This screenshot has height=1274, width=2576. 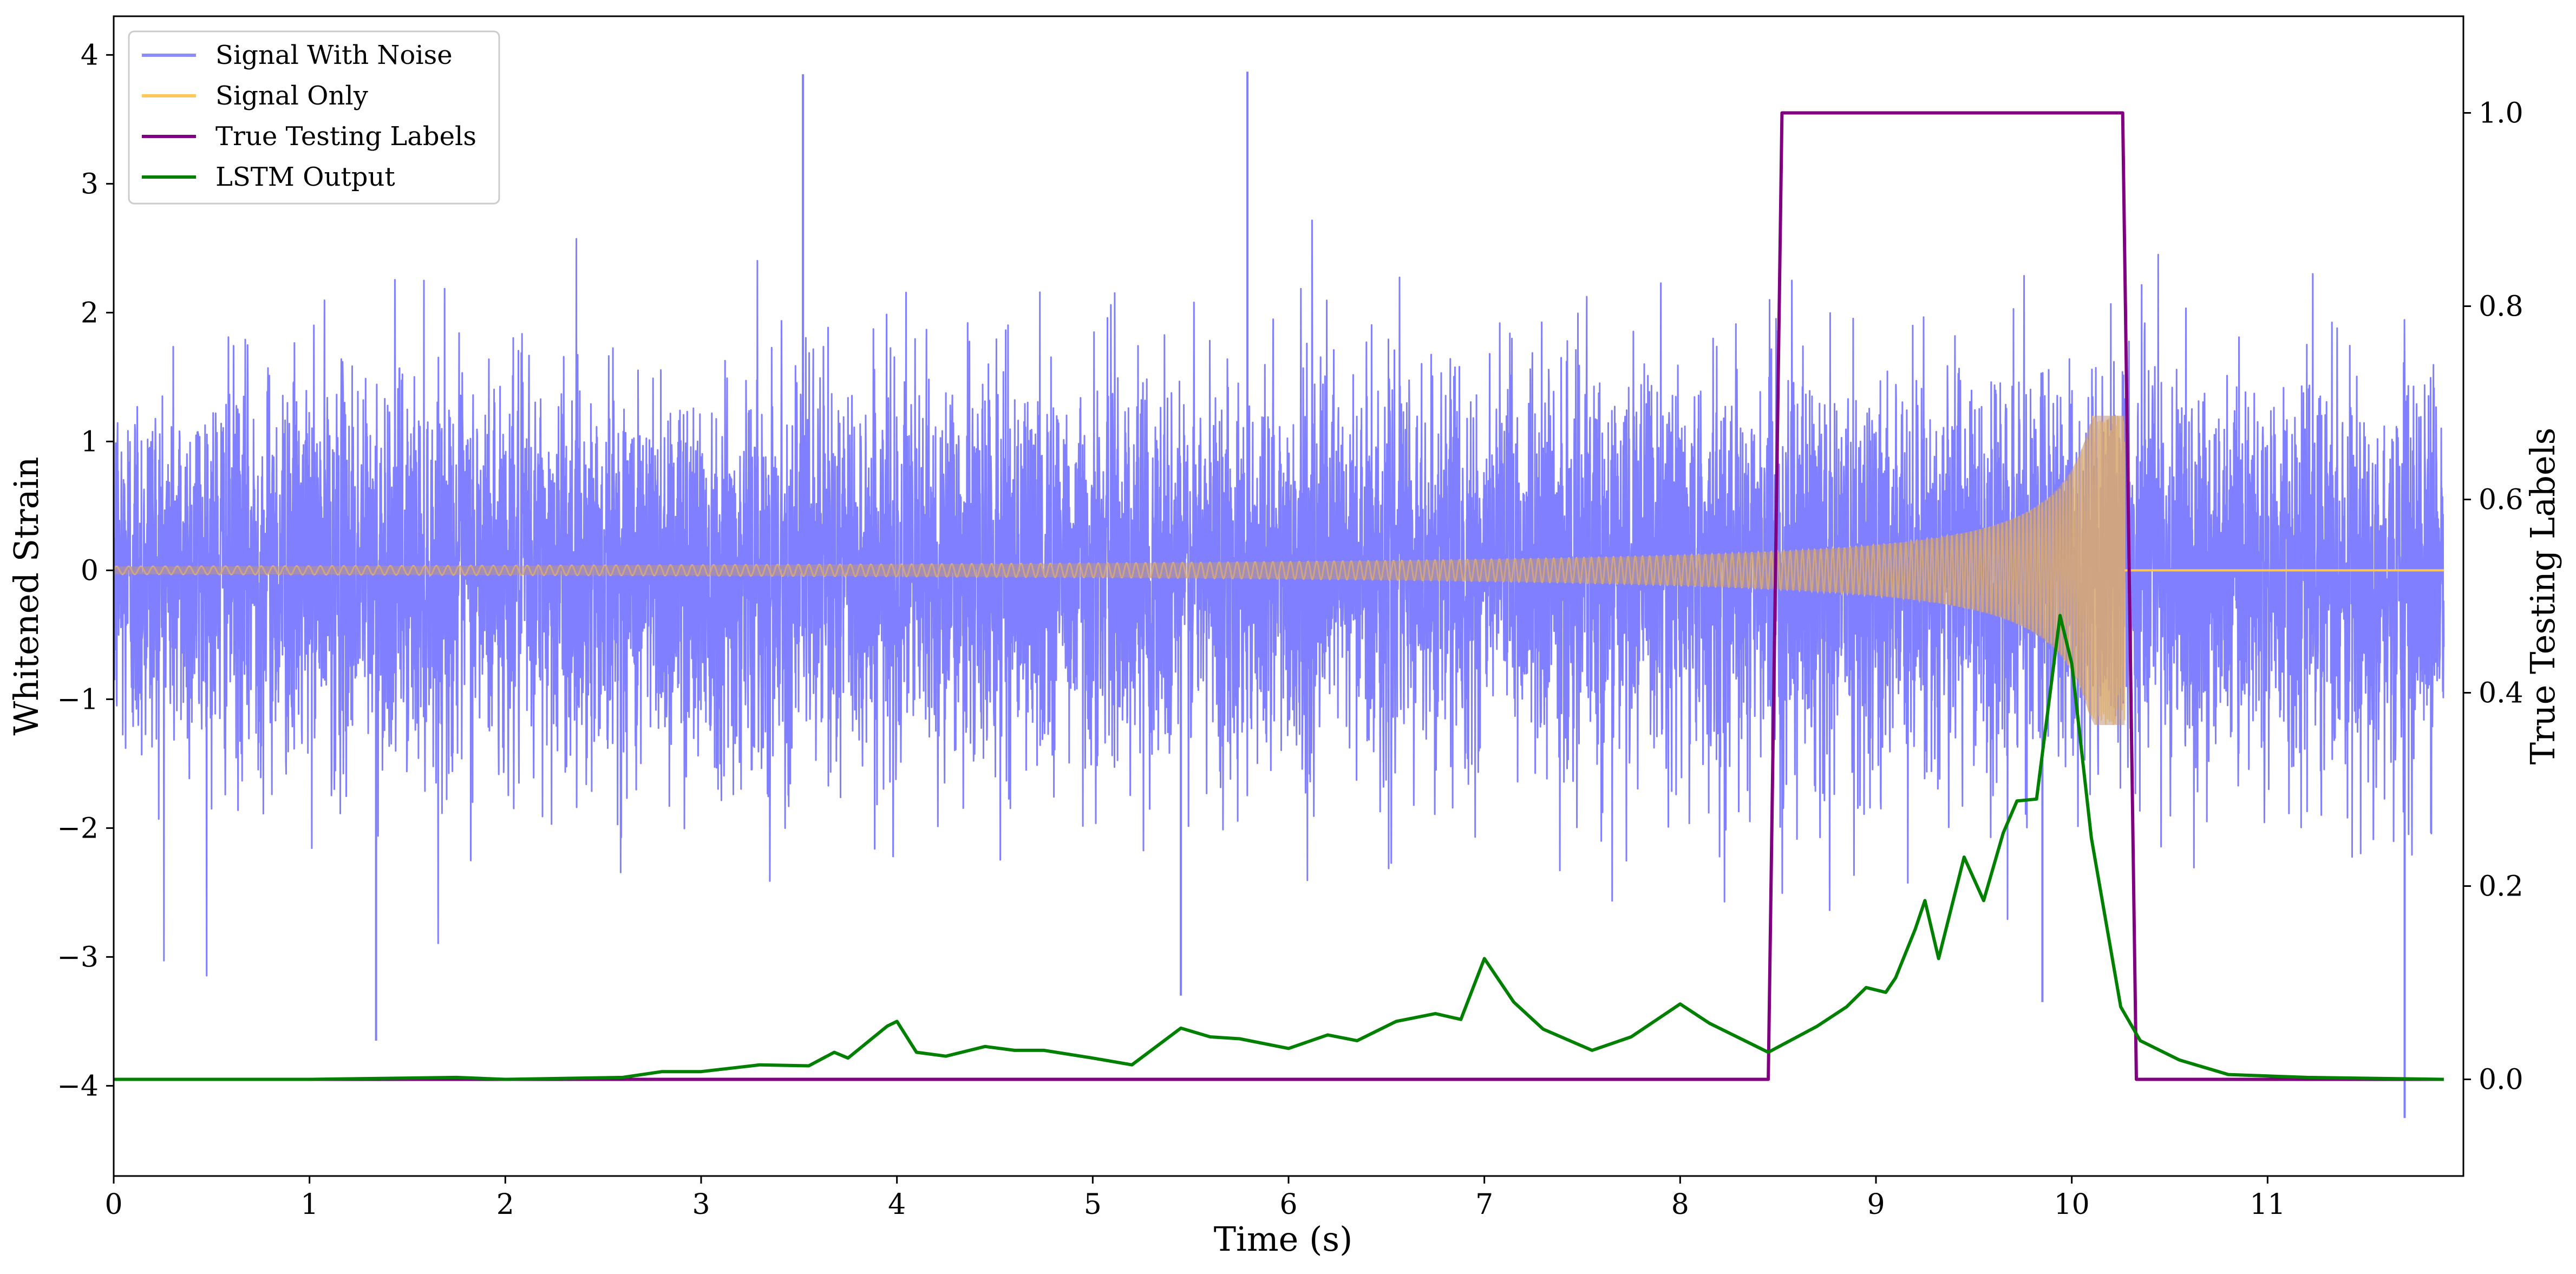 What do you see at coordinates (897, 1204) in the screenshot?
I see `x-tick-label: 4` at bounding box center [897, 1204].